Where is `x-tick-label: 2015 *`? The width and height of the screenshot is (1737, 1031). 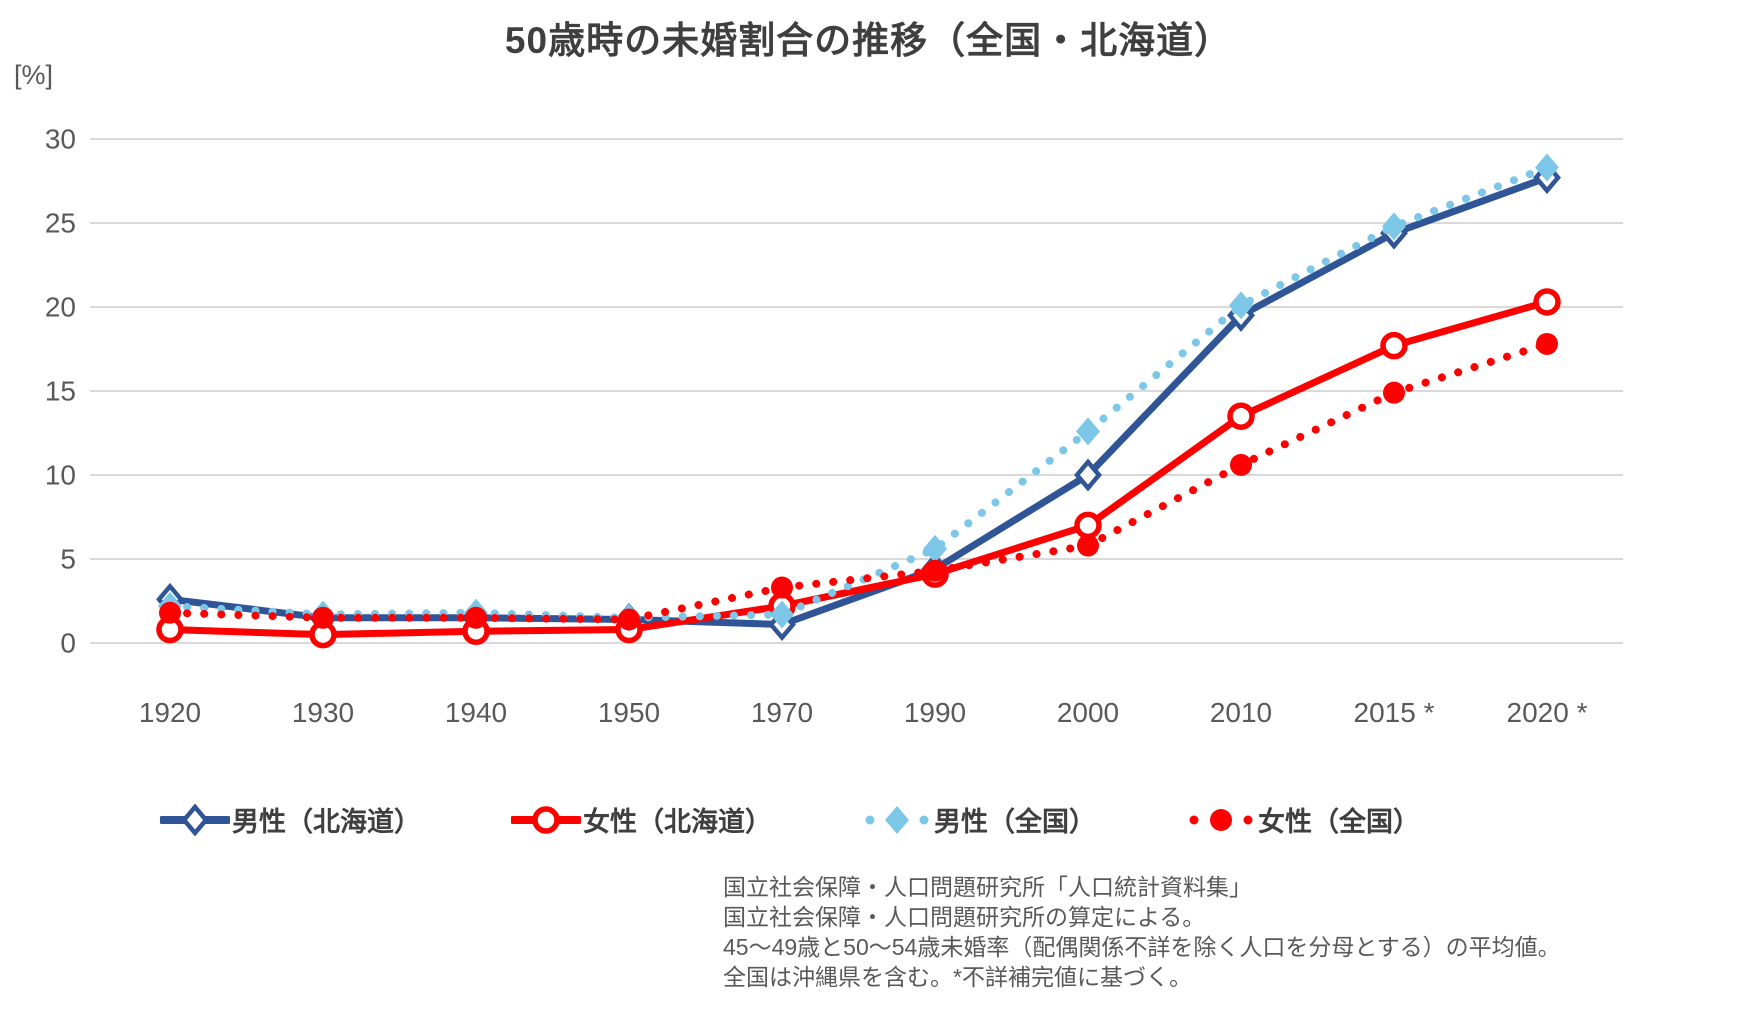 x-tick-label: 2015 * is located at coordinates (1394, 712).